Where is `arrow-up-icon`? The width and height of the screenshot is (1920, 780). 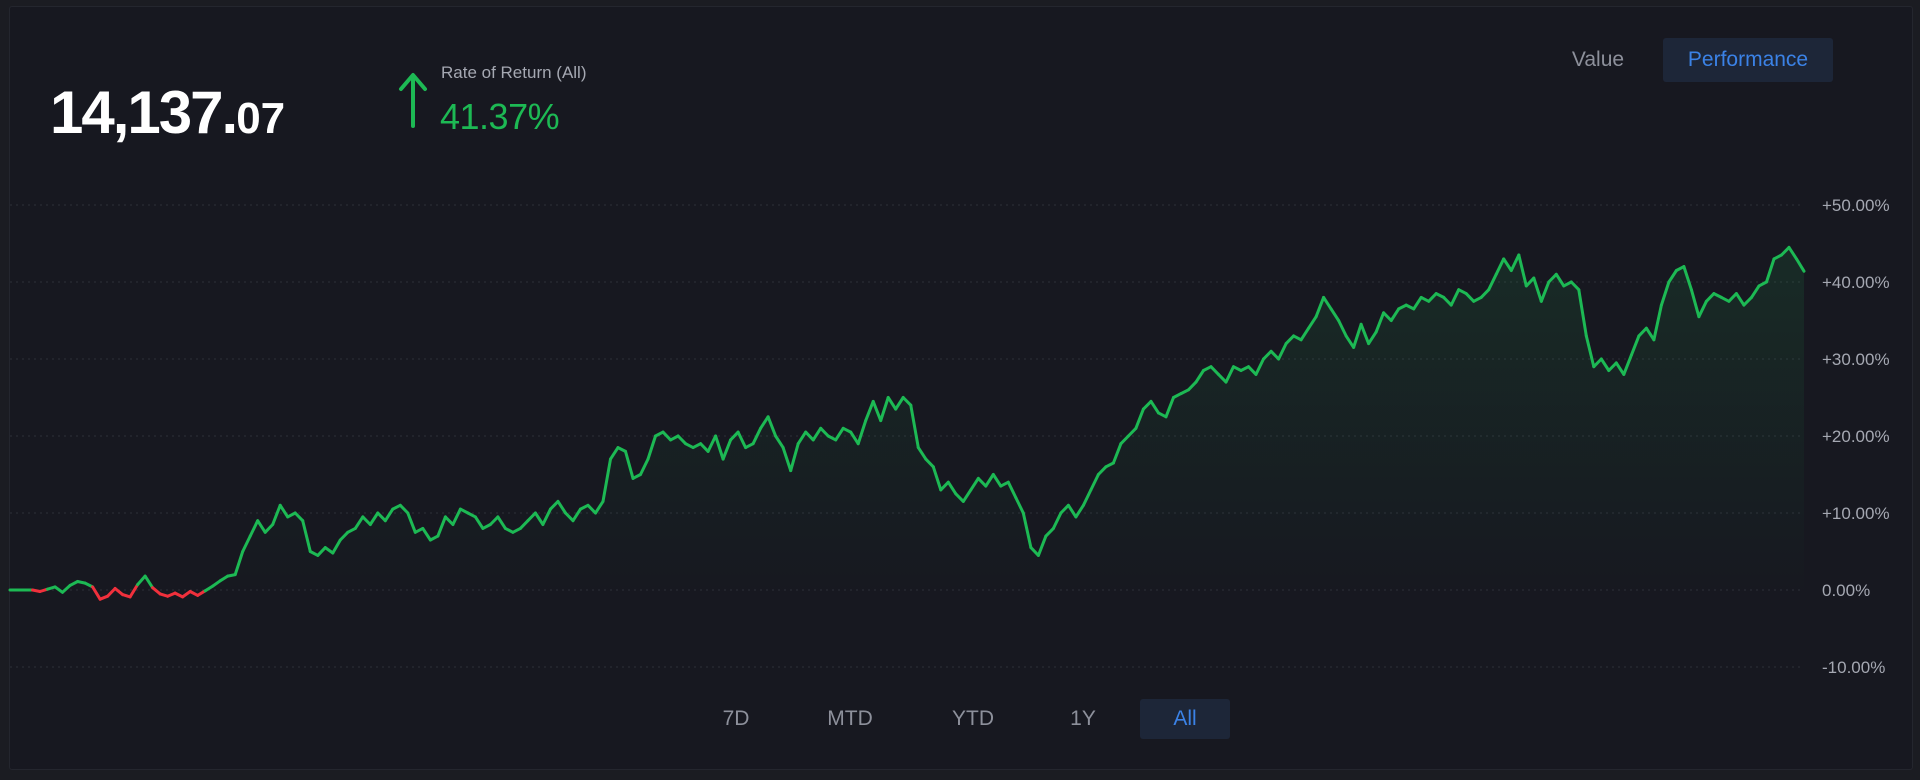 arrow-up-icon is located at coordinates (413, 100).